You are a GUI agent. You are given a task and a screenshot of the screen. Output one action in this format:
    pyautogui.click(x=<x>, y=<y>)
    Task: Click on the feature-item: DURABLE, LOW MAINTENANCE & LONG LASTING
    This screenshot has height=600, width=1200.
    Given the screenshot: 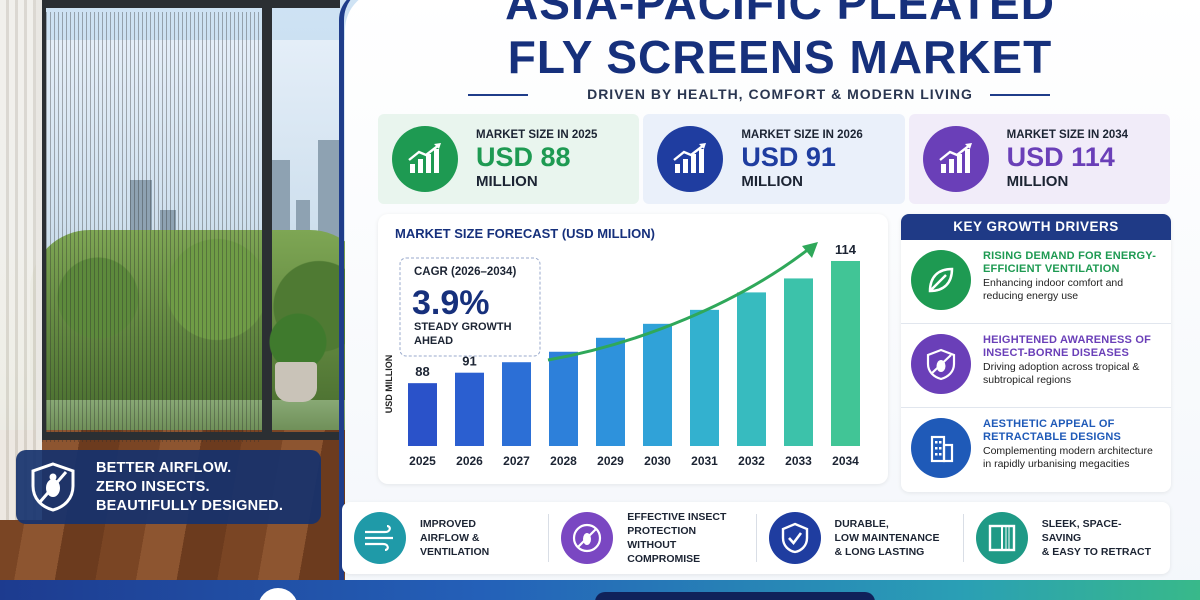 What is the action you would take?
    pyautogui.click(x=860, y=538)
    